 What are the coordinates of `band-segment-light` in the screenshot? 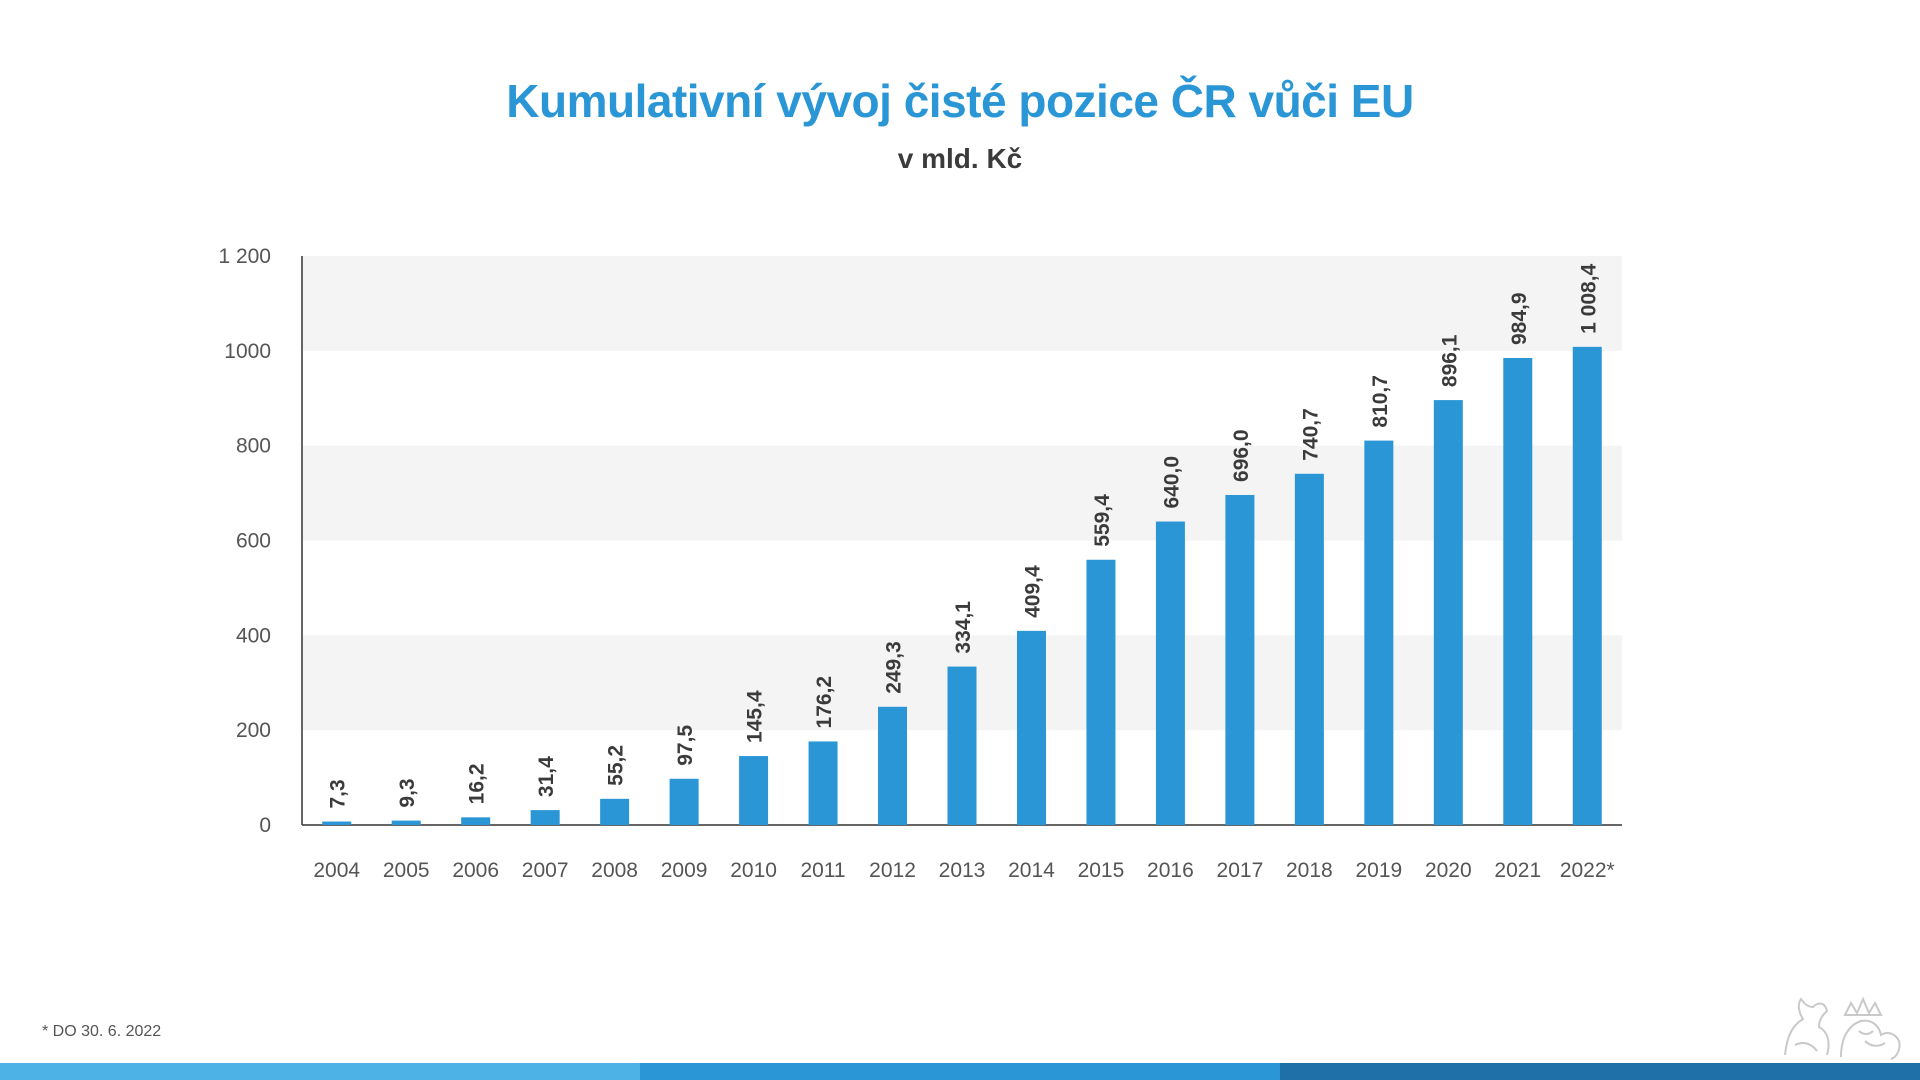 It's located at (320, 1071).